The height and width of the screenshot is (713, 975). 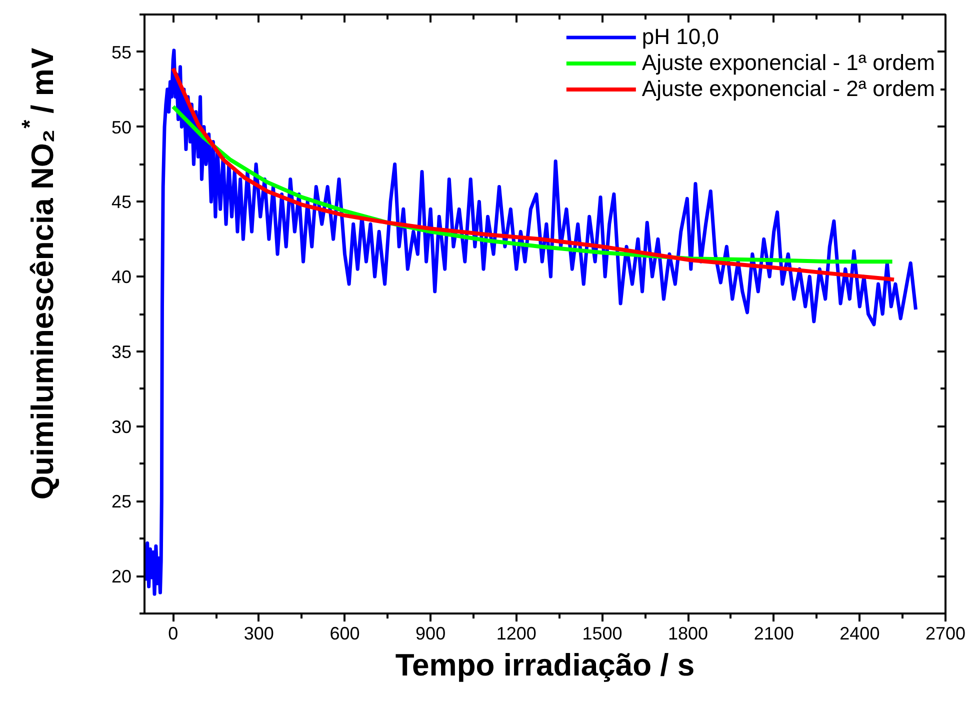 What do you see at coordinates (121, 352) in the screenshot?
I see `y-tick-label: 35` at bounding box center [121, 352].